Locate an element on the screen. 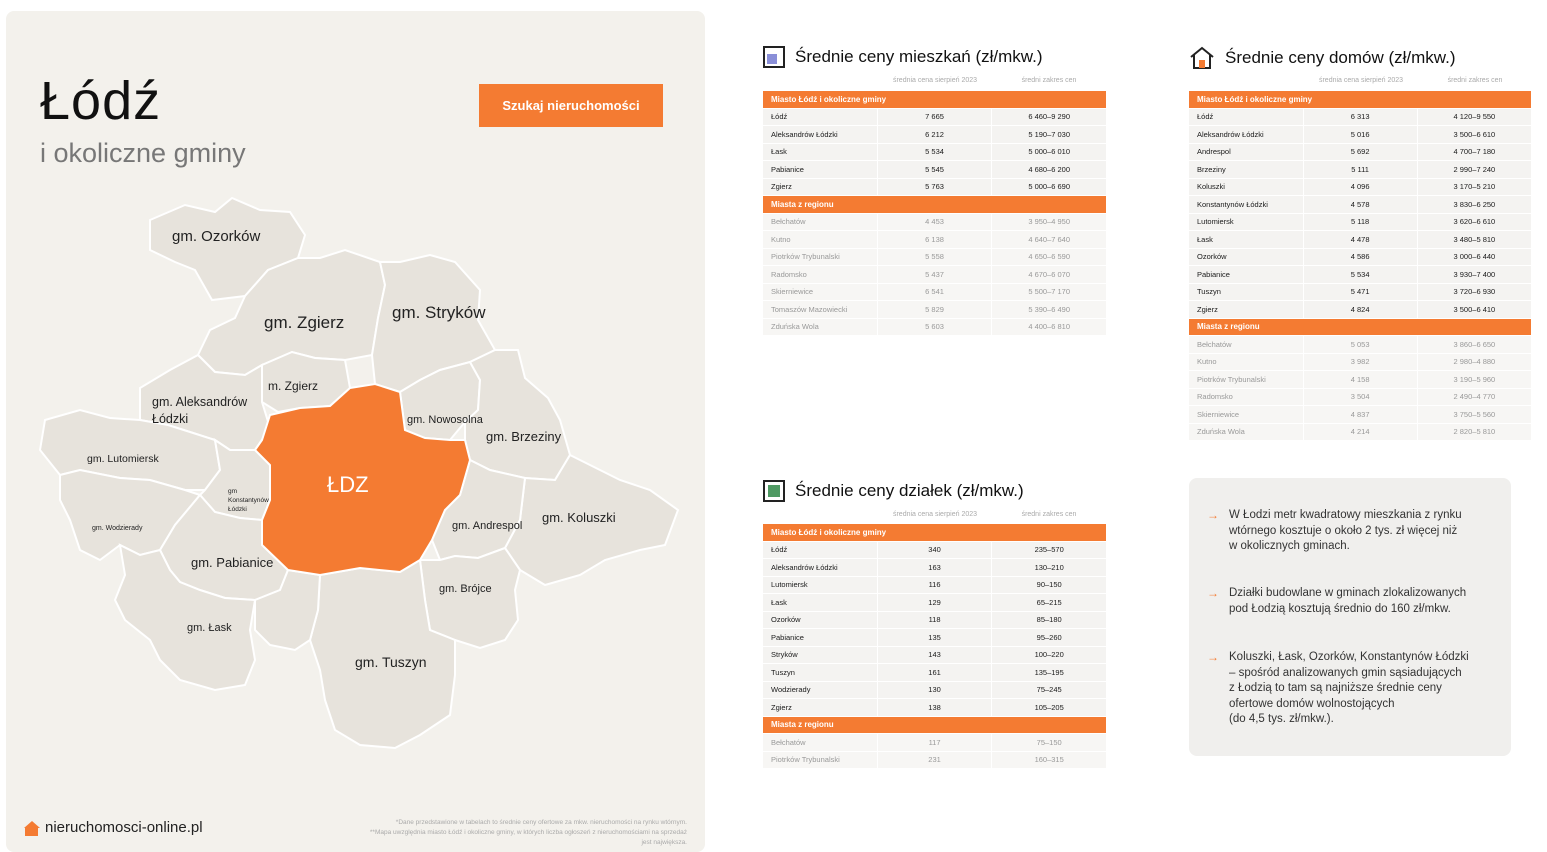 The image size is (1547, 852). cell-city: Pabianice is located at coordinates (1246, 275).